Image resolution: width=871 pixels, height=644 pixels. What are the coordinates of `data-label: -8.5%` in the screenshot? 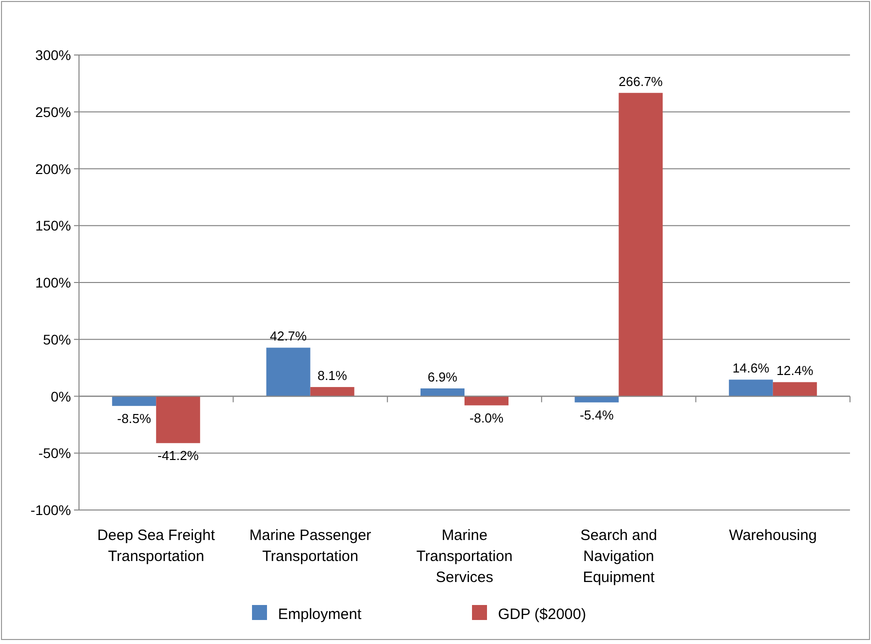 It's located at (134, 418).